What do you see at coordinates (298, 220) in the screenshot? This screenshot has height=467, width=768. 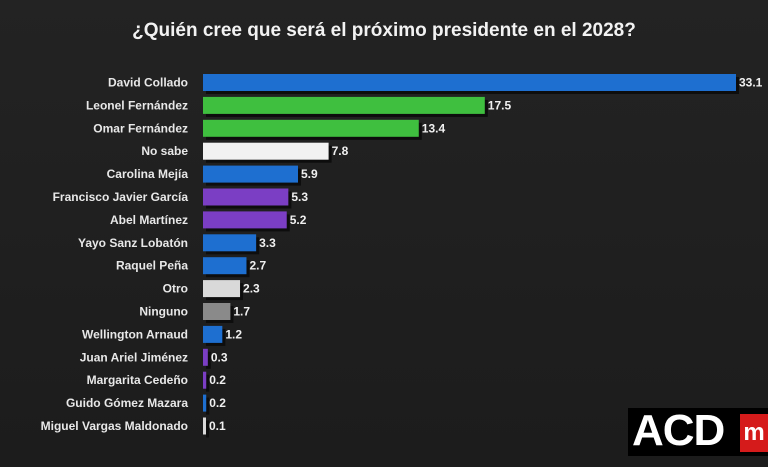 I see `value-label: 5.2` at bounding box center [298, 220].